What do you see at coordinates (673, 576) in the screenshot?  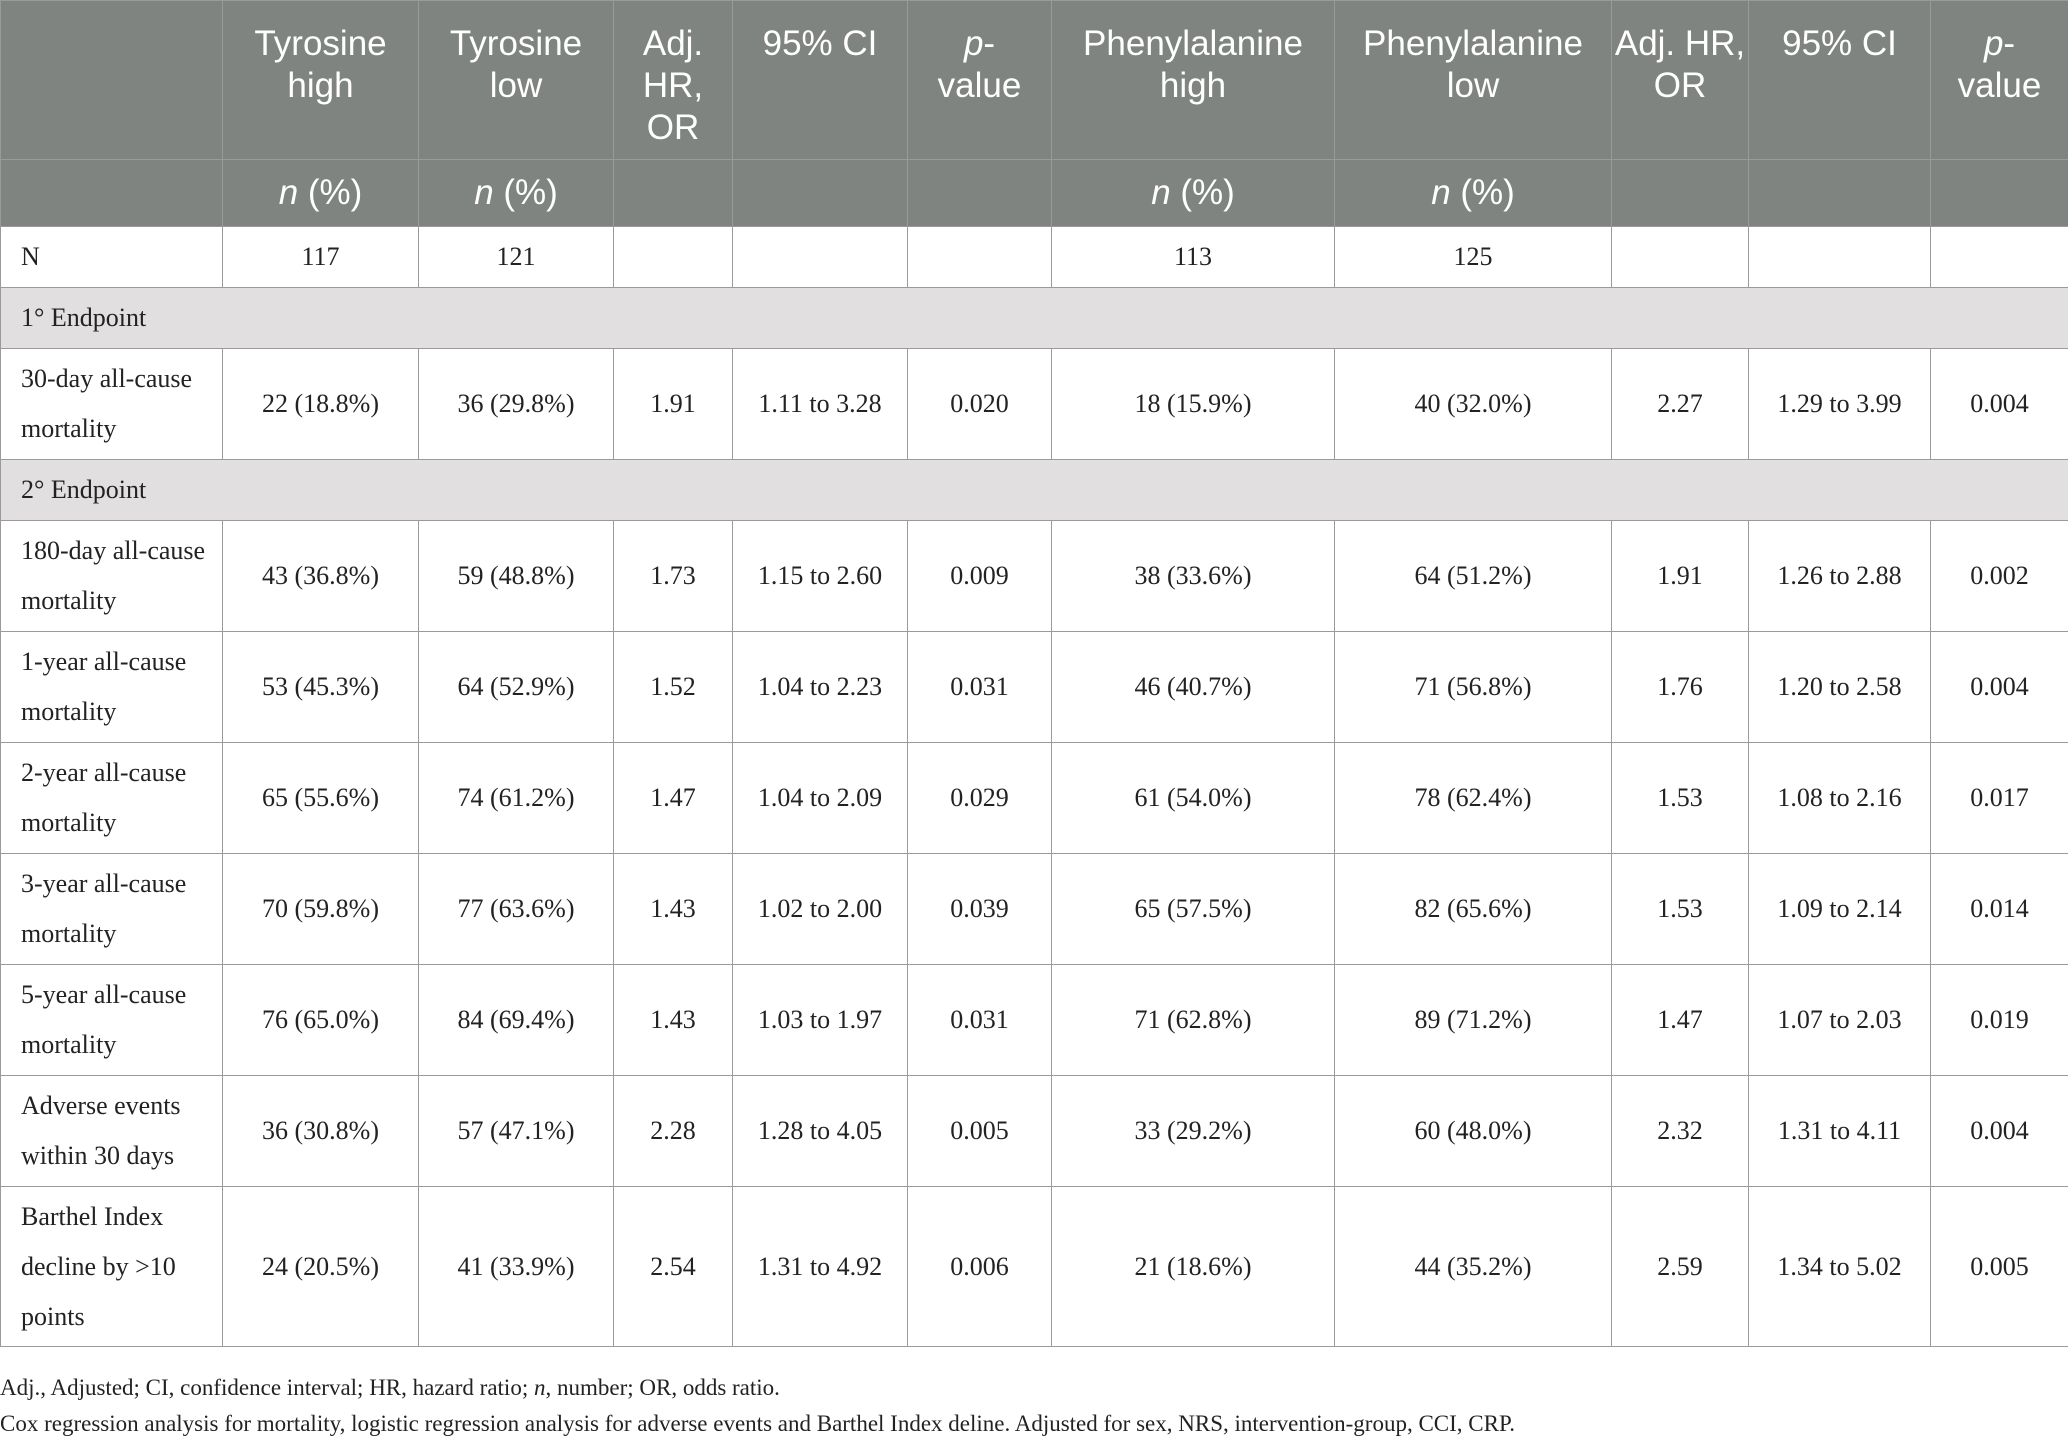 I see `cell-adj-hr-tyrosine: 1.73` at bounding box center [673, 576].